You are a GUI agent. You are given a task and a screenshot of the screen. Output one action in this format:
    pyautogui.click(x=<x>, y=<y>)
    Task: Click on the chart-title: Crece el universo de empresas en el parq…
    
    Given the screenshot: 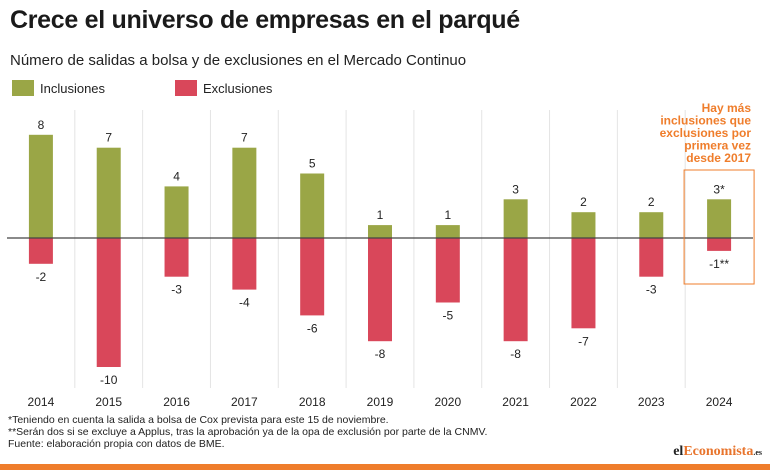 What is the action you would take?
    pyautogui.click(x=265, y=20)
    